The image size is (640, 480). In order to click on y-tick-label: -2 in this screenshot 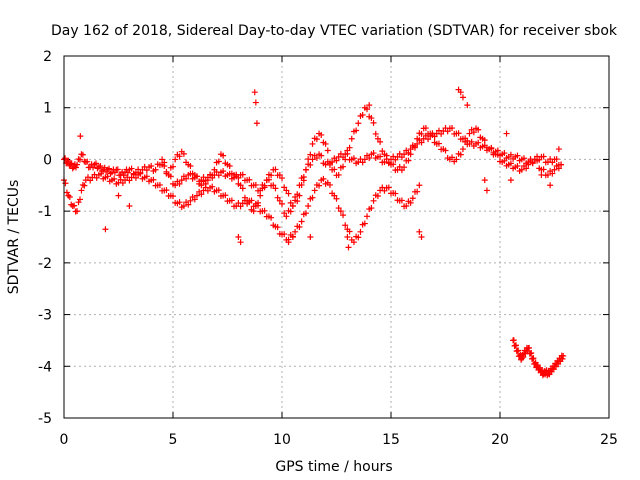, I will do `click(45, 264)`.